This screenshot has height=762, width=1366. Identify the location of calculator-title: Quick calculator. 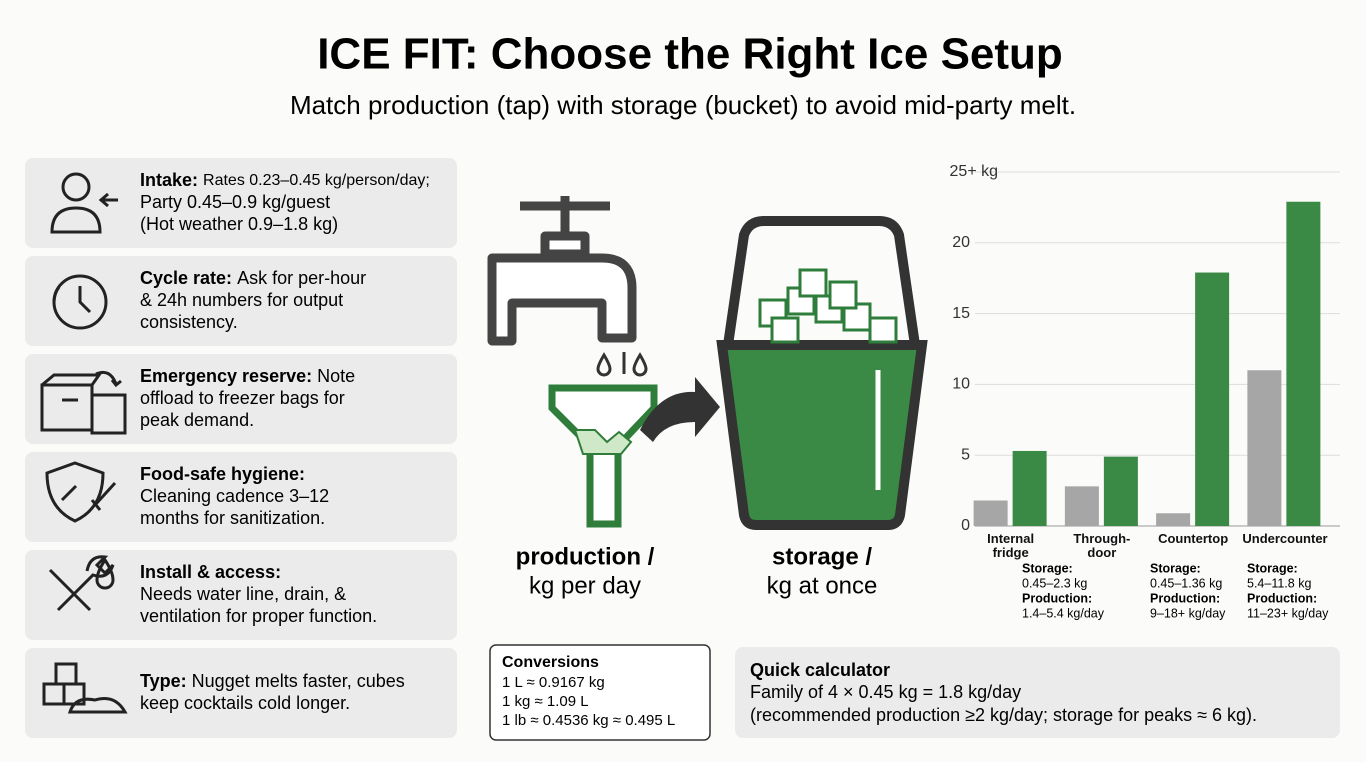
(820, 670).